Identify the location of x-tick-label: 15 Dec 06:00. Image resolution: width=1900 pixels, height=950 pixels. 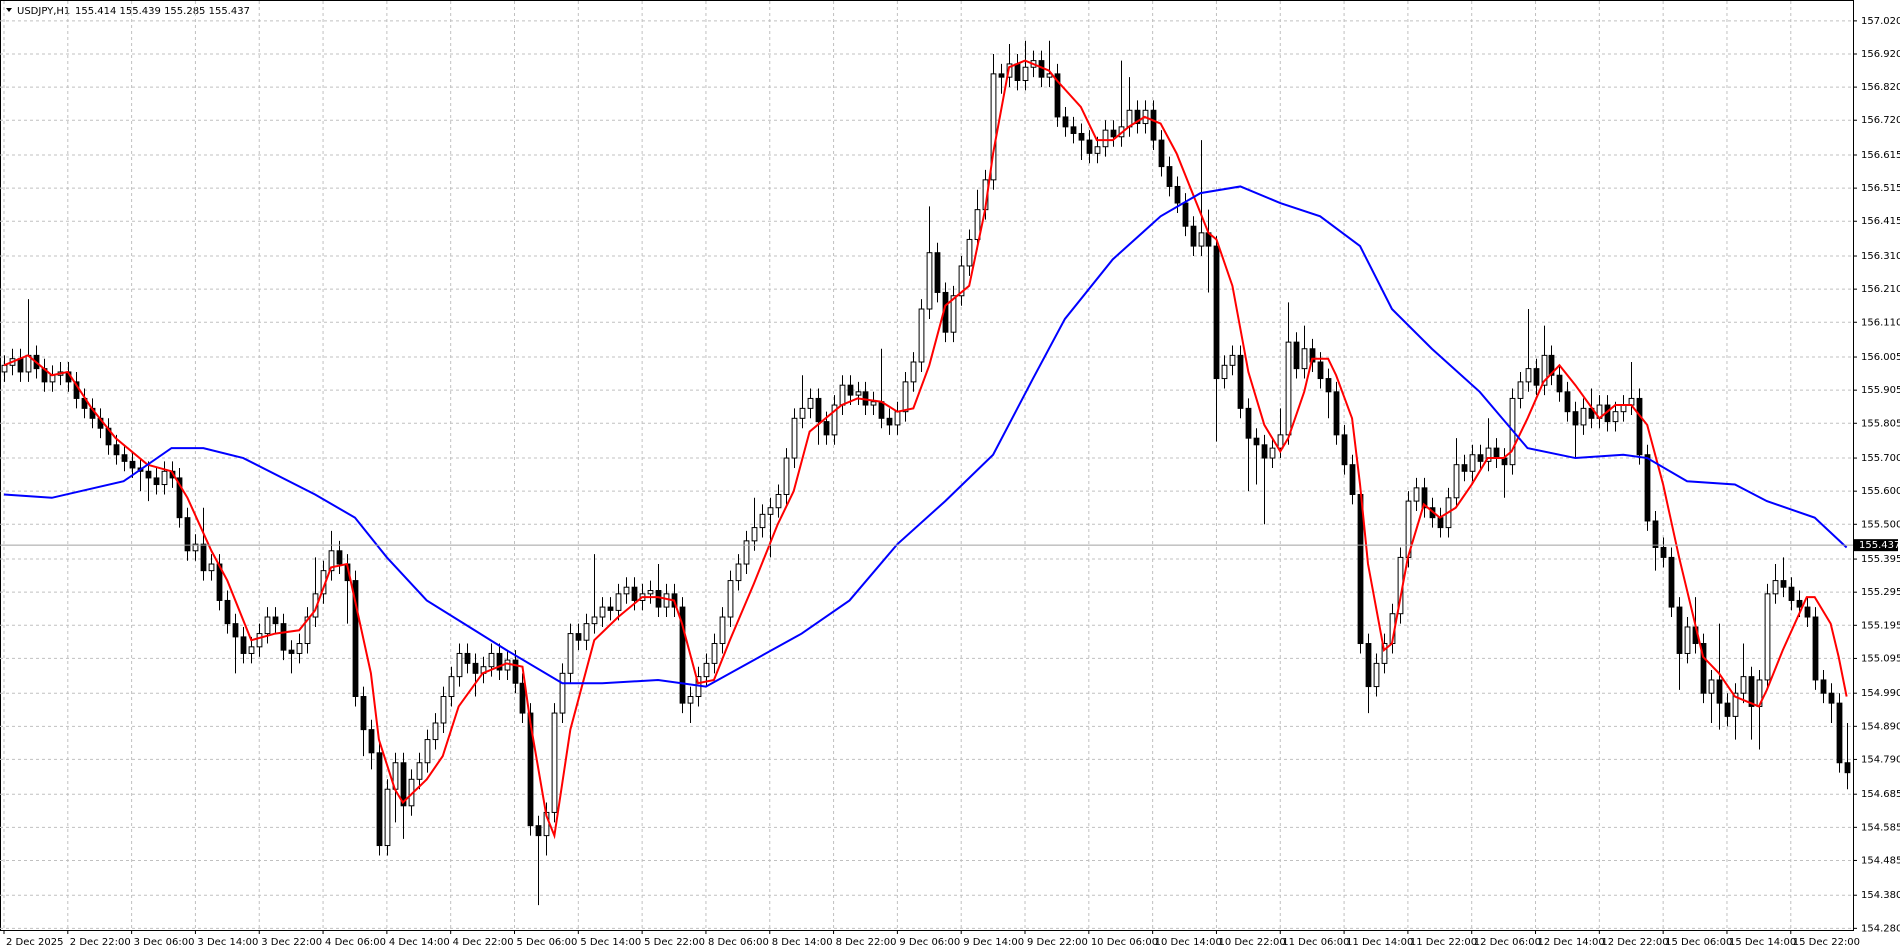
(1698, 942).